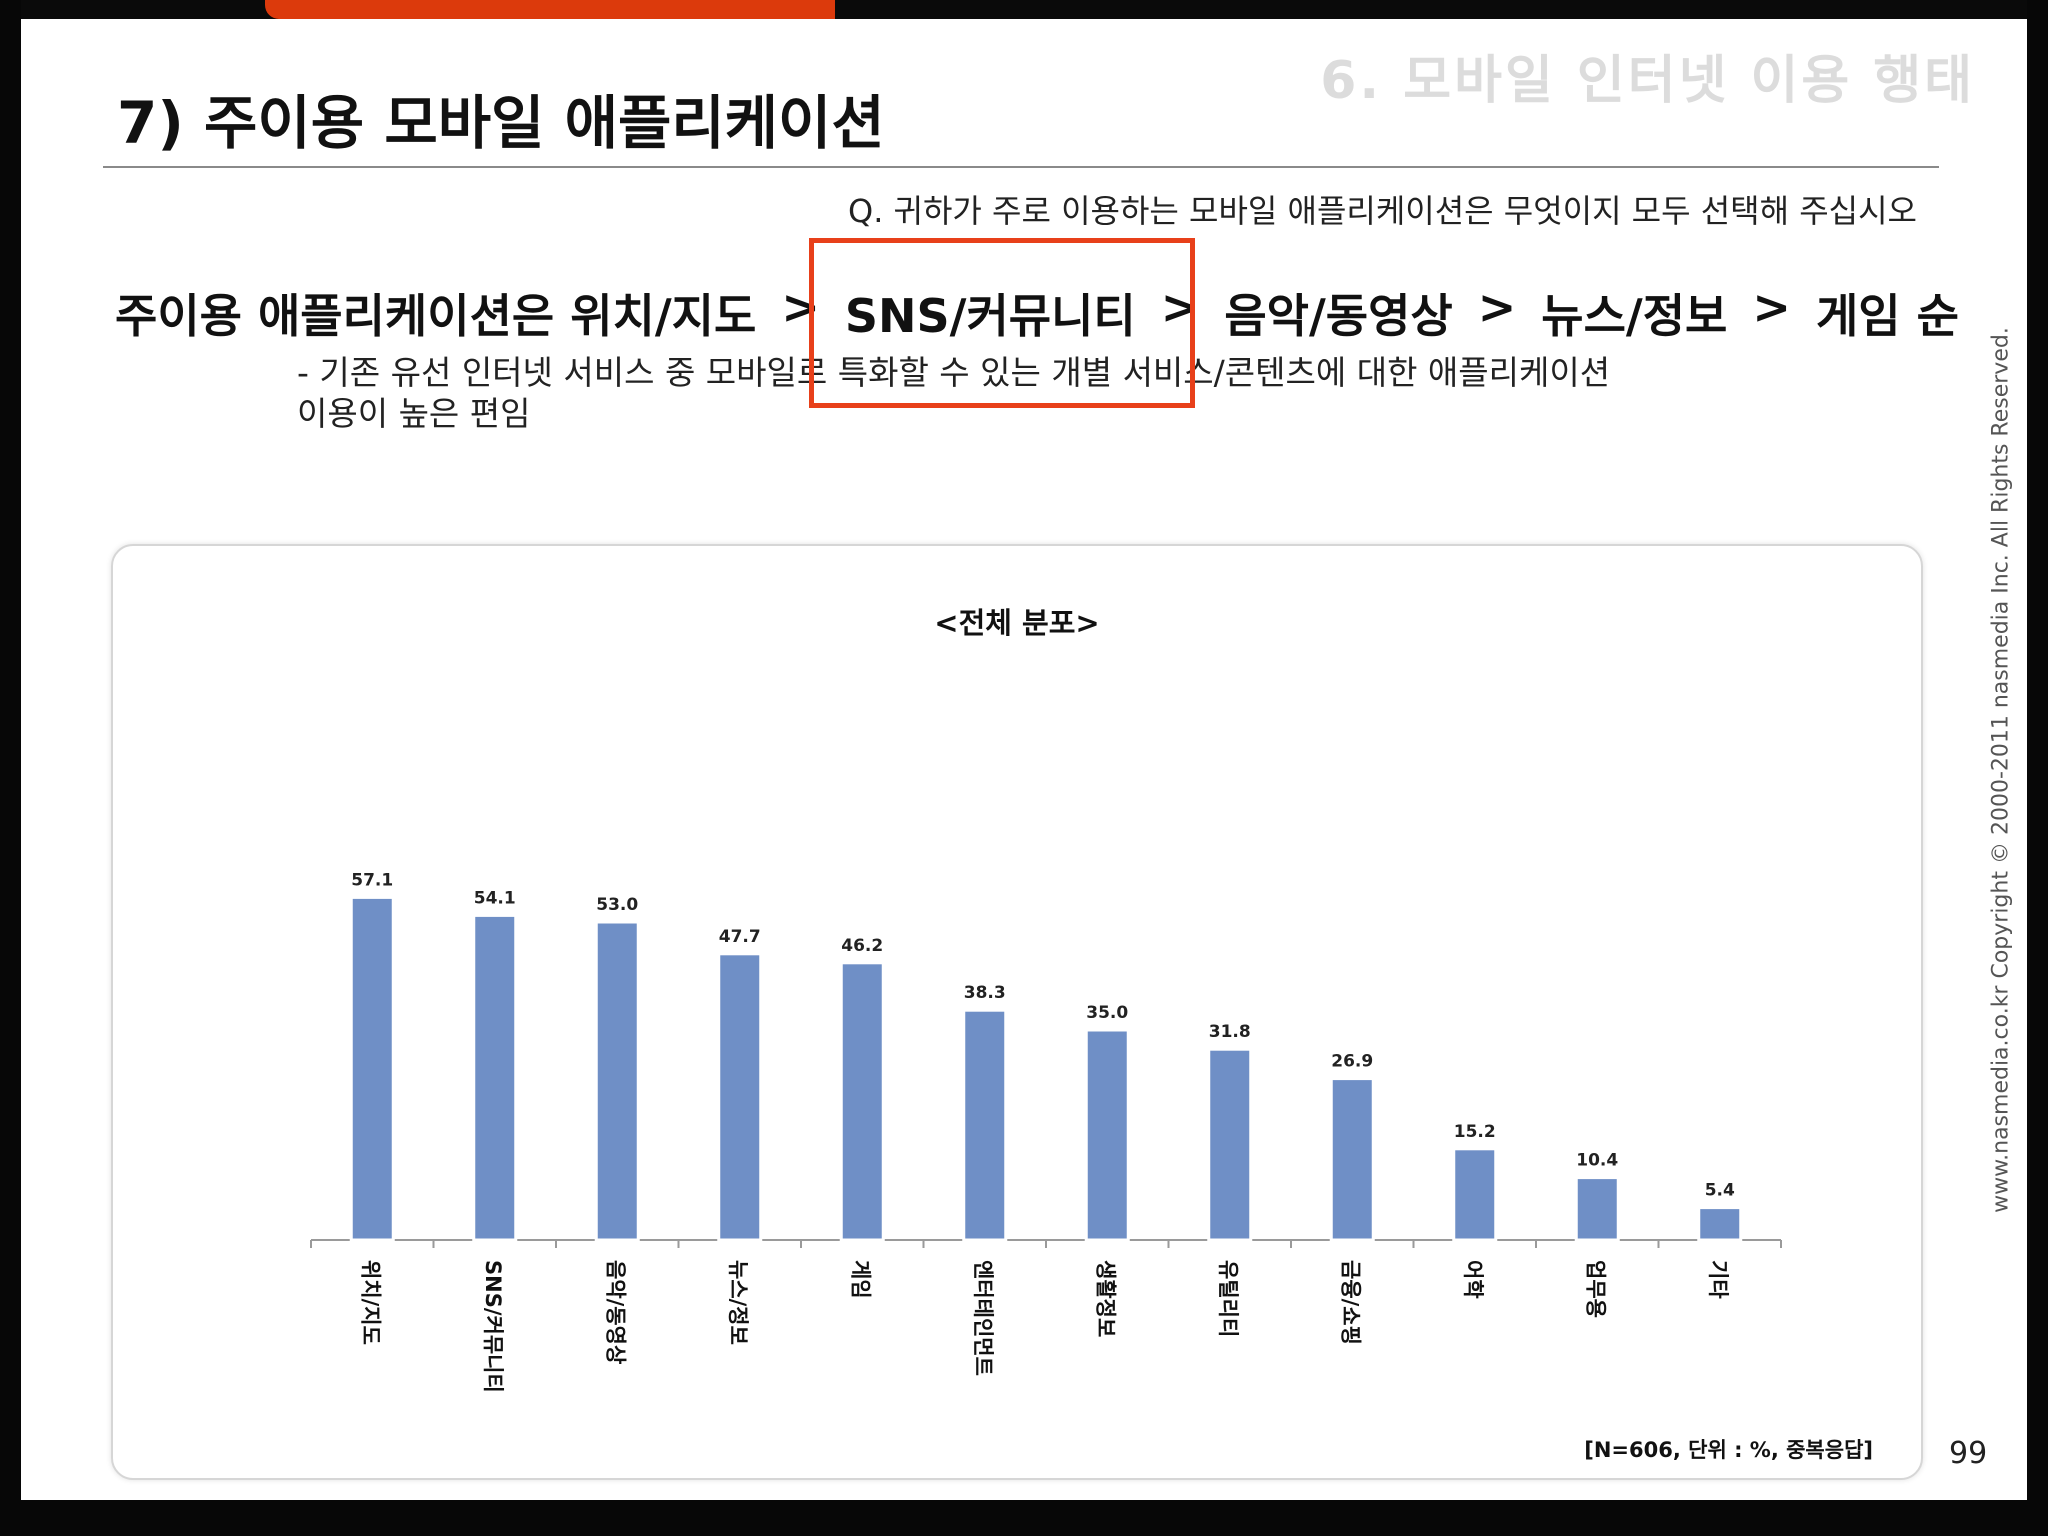 This screenshot has height=1536, width=2048. What do you see at coordinates (1595, 1289) in the screenshot?
I see `category-label: 업무용` at bounding box center [1595, 1289].